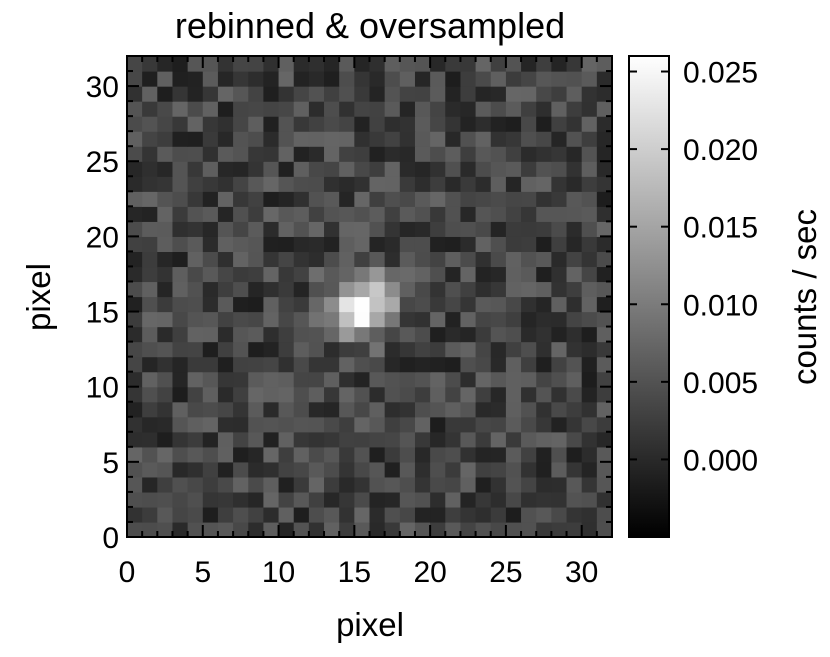 Image resolution: width=830 pixels, height=657 pixels. Describe the element at coordinates (110, 463) in the screenshot. I see `y-tick-label: 5` at that location.